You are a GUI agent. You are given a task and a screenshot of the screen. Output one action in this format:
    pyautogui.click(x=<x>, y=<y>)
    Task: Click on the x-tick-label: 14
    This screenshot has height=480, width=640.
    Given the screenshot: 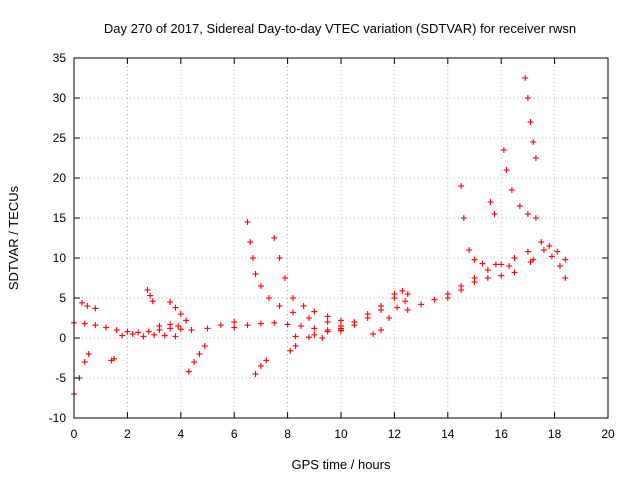 What is the action you would take?
    pyautogui.click(x=448, y=434)
    